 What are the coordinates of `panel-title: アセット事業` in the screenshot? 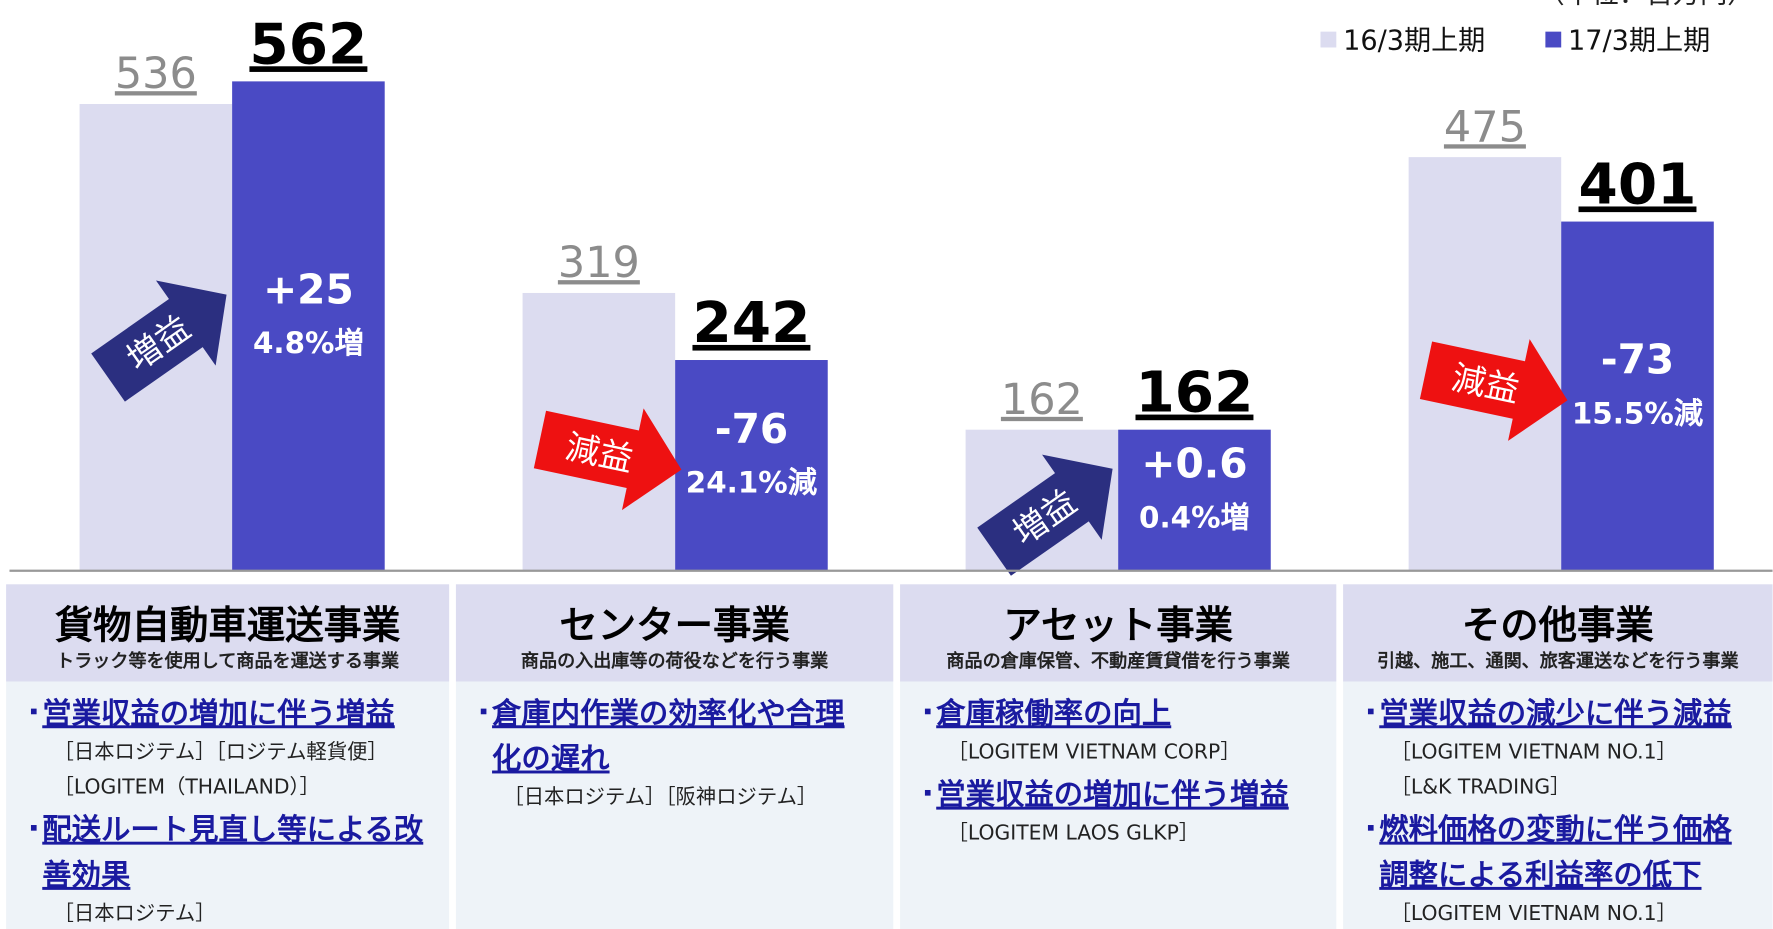 It's located at (1118, 626).